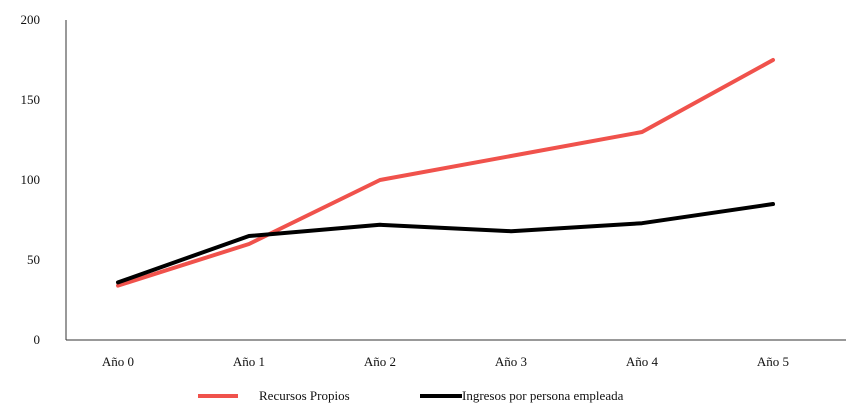 The height and width of the screenshot is (413, 848). I want to click on x-tick-label: Año 1, so click(249, 361).